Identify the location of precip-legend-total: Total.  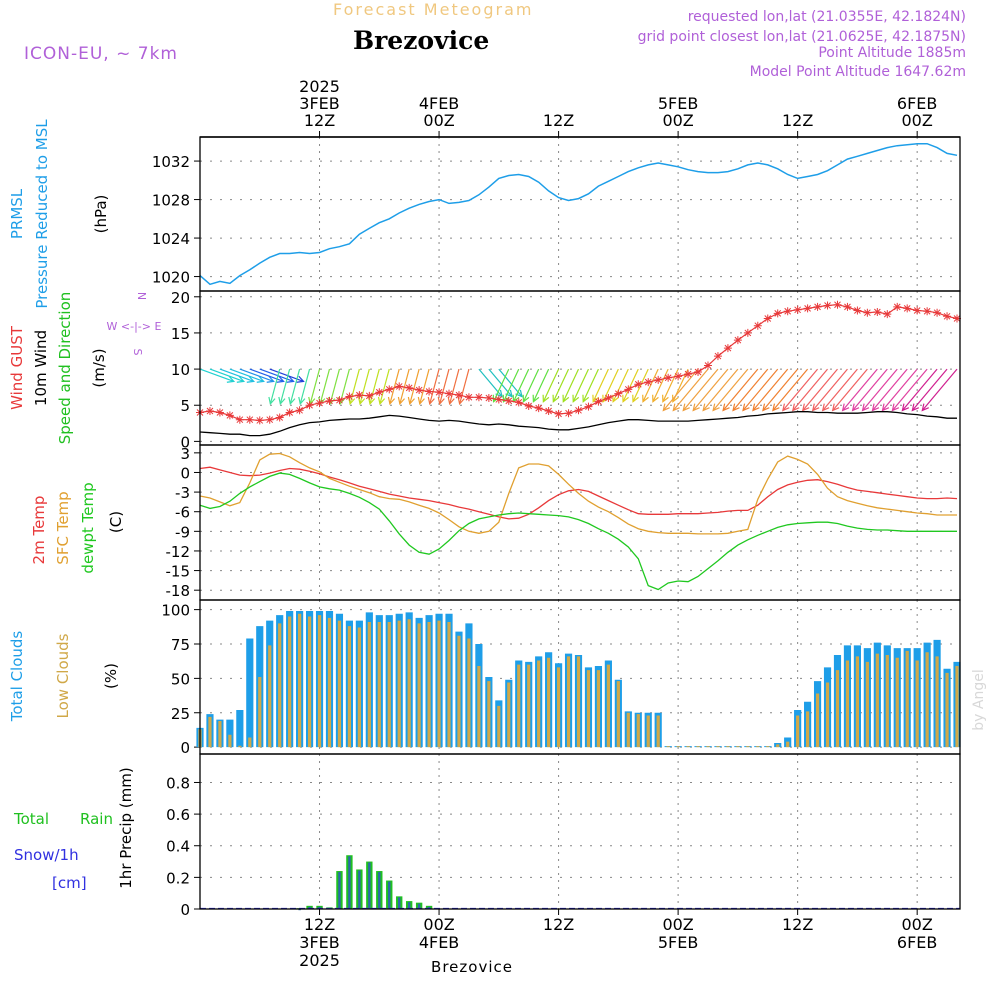
(31, 819).